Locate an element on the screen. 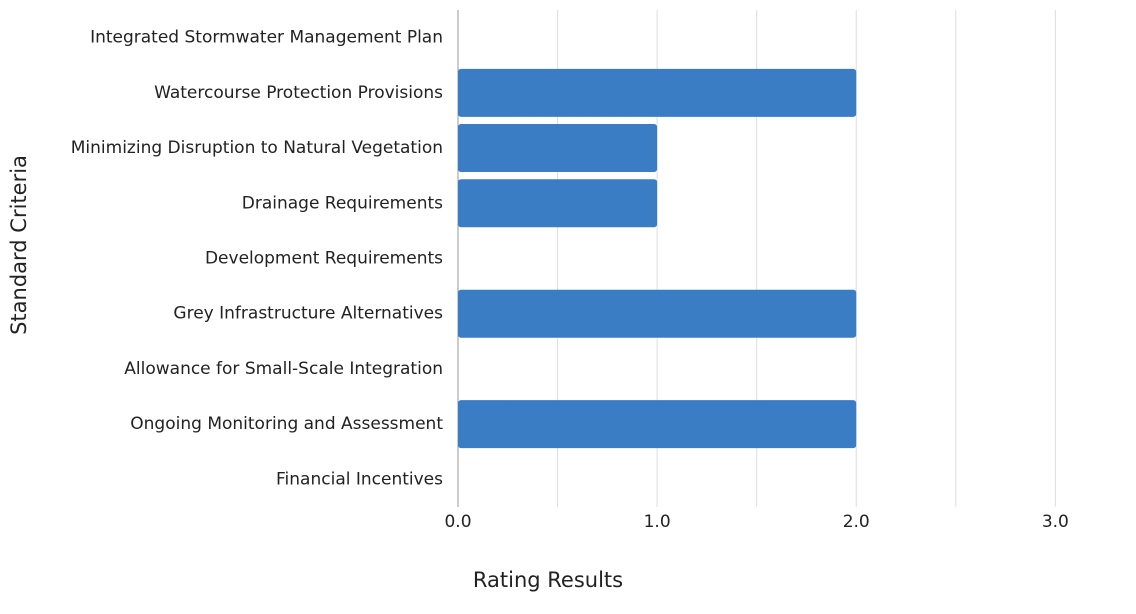 The height and width of the screenshot is (614, 1136). y-tick-label: Watercourse Protection Provisions is located at coordinates (298, 93).